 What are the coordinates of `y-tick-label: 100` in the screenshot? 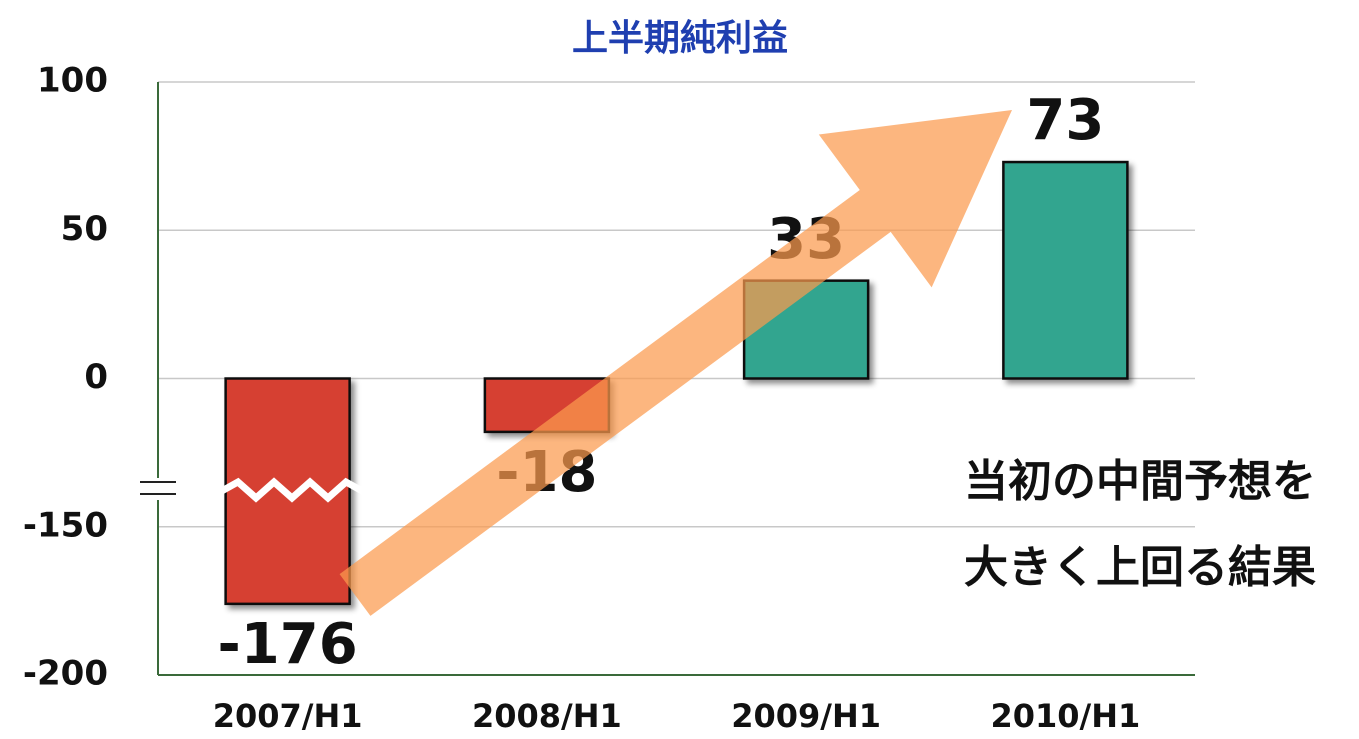 It's located at (72, 81).